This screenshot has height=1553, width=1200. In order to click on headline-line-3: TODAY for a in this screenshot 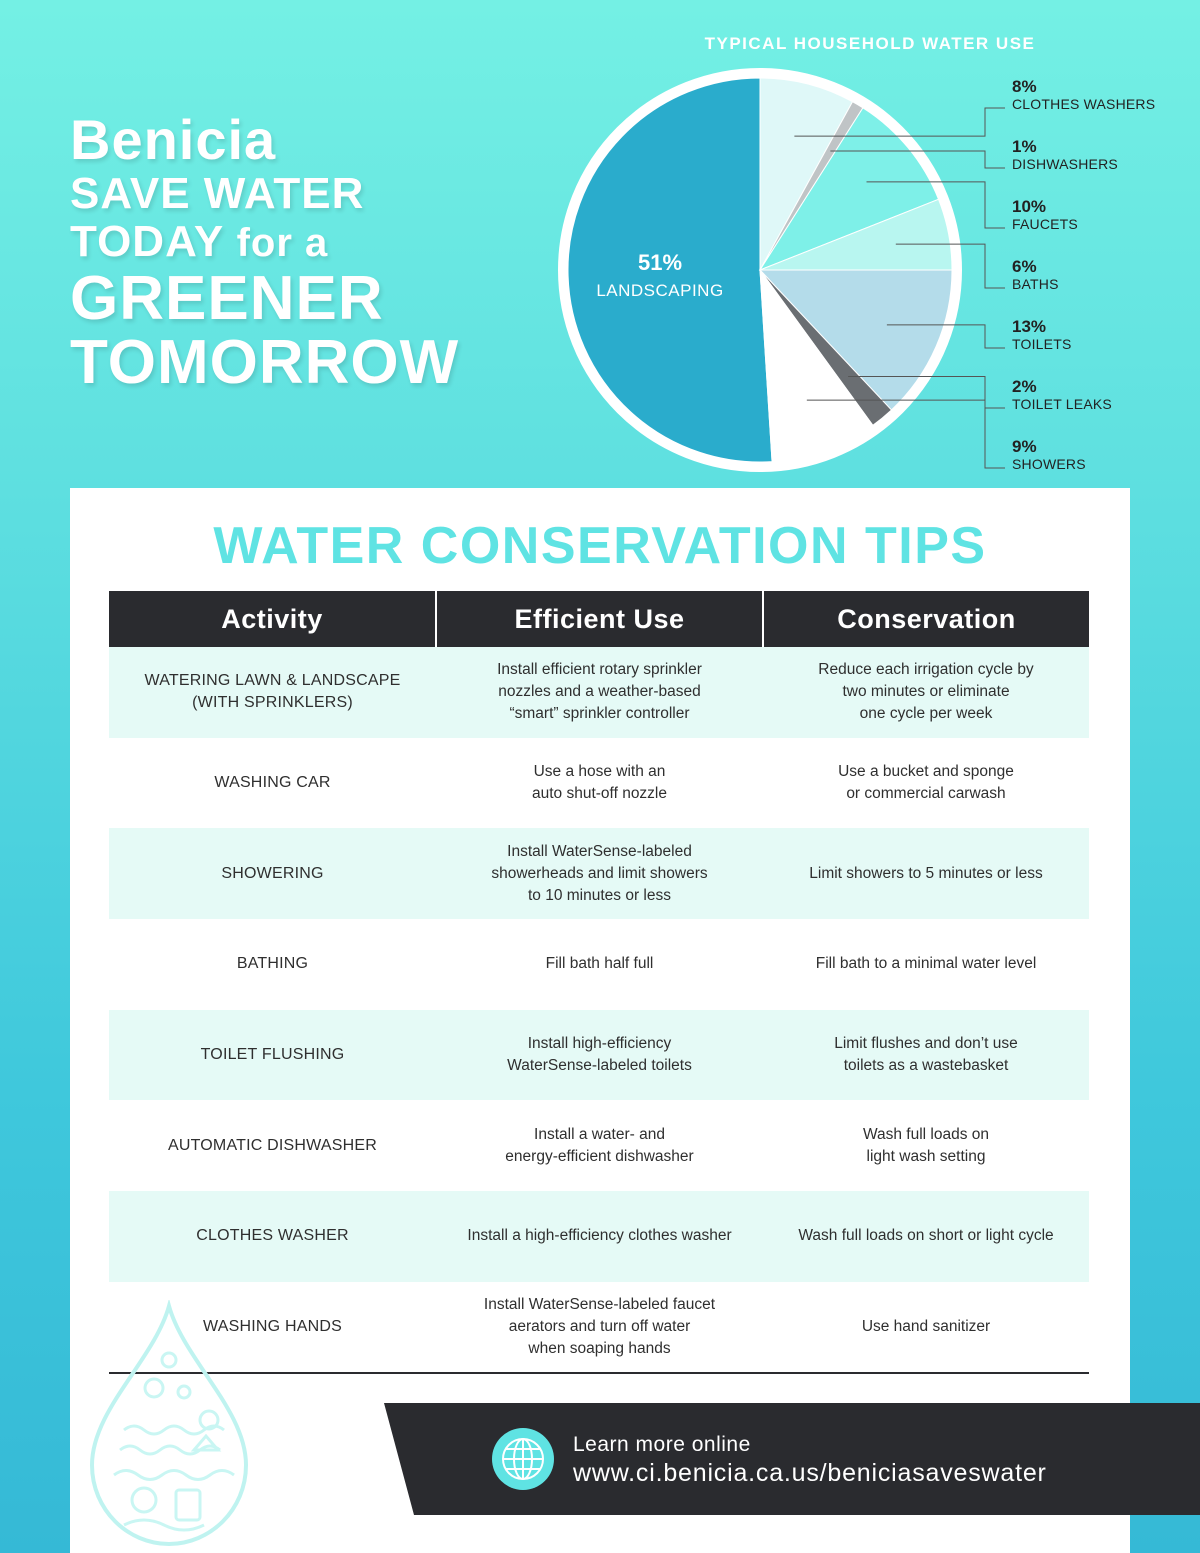, I will do `click(310, 242)`.